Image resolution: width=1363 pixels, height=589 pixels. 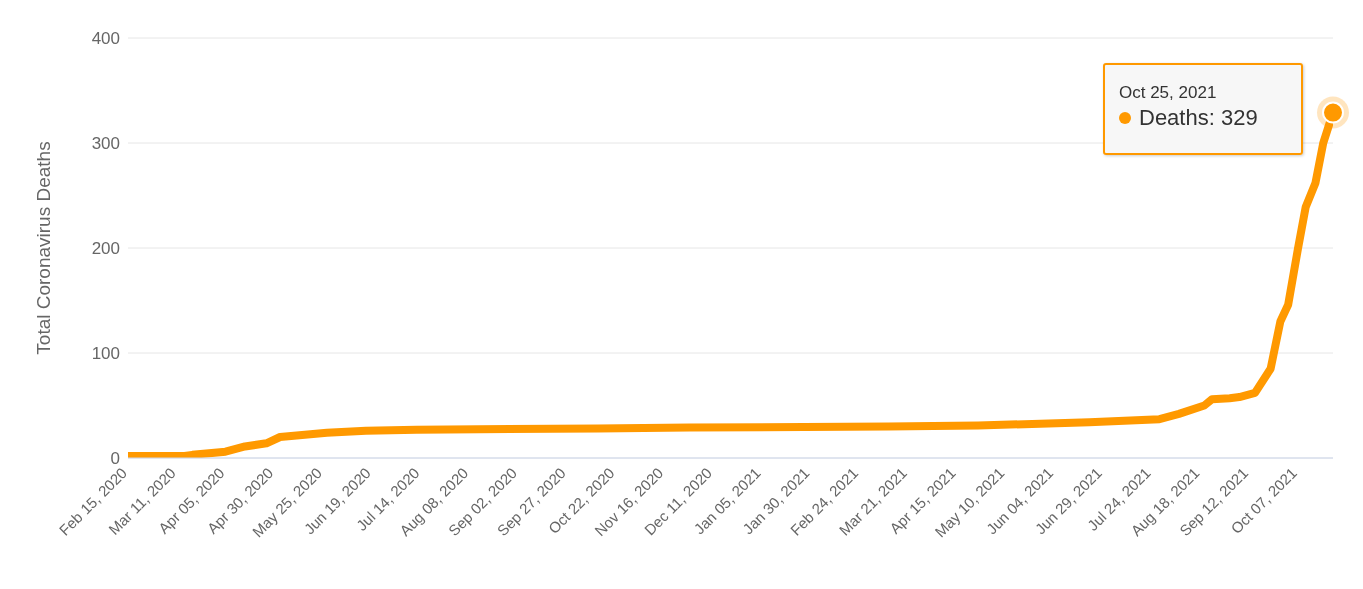 I want to click on y-tick-label: 300, so click(x=105, y=144).